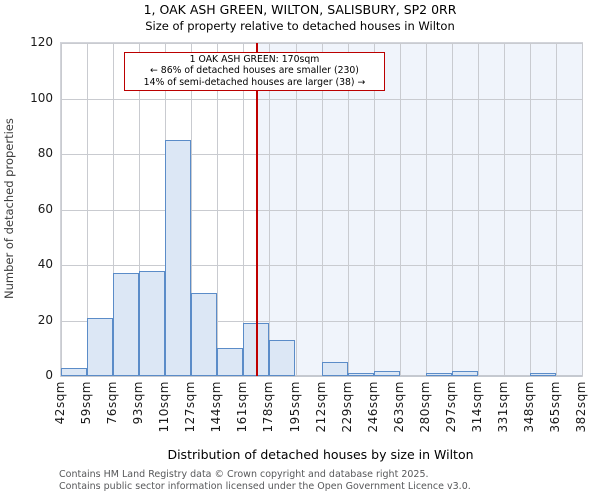  Describe the element at coordinates (190, 407) in the screenshot. I see `x-tick-label: 127sqm` at that location.